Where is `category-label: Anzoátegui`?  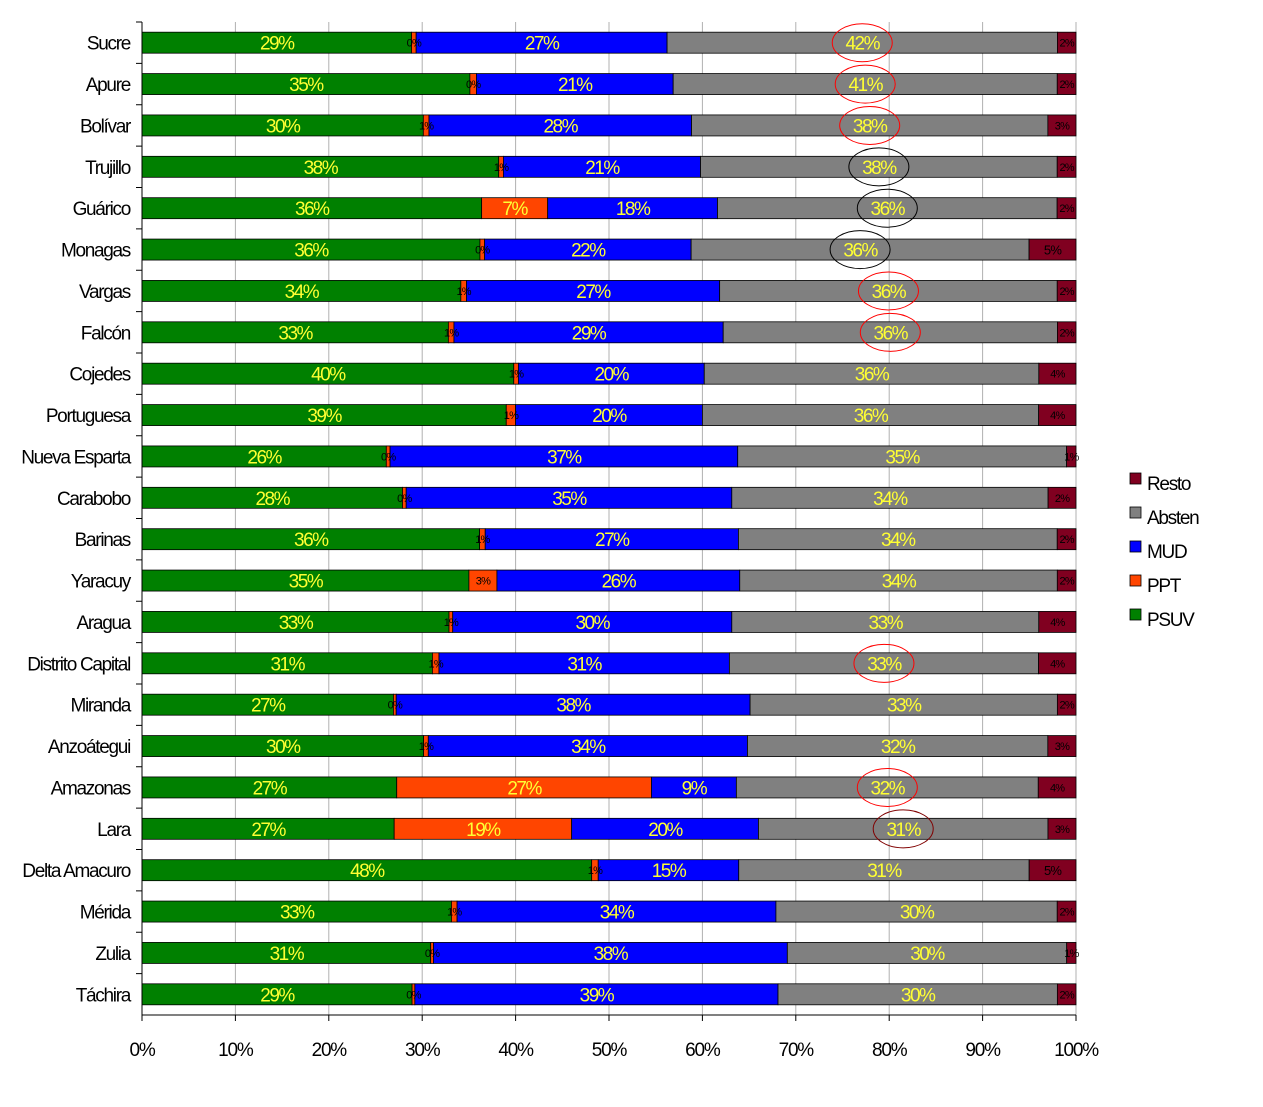 category-label: Anzoátegui is located at coordinates (89, 747).